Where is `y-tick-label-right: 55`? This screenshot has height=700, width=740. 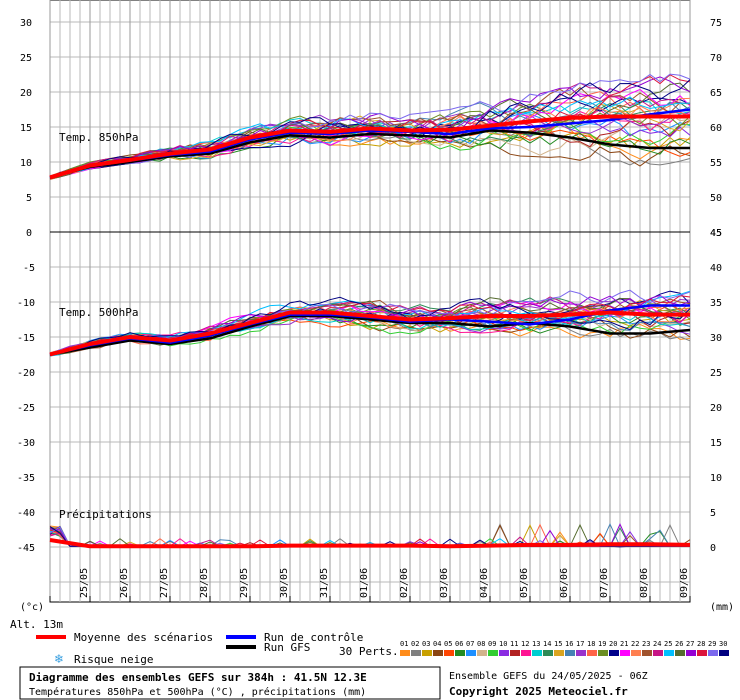 y-tick-label-right: 55 is located at coordinates (716, 163).